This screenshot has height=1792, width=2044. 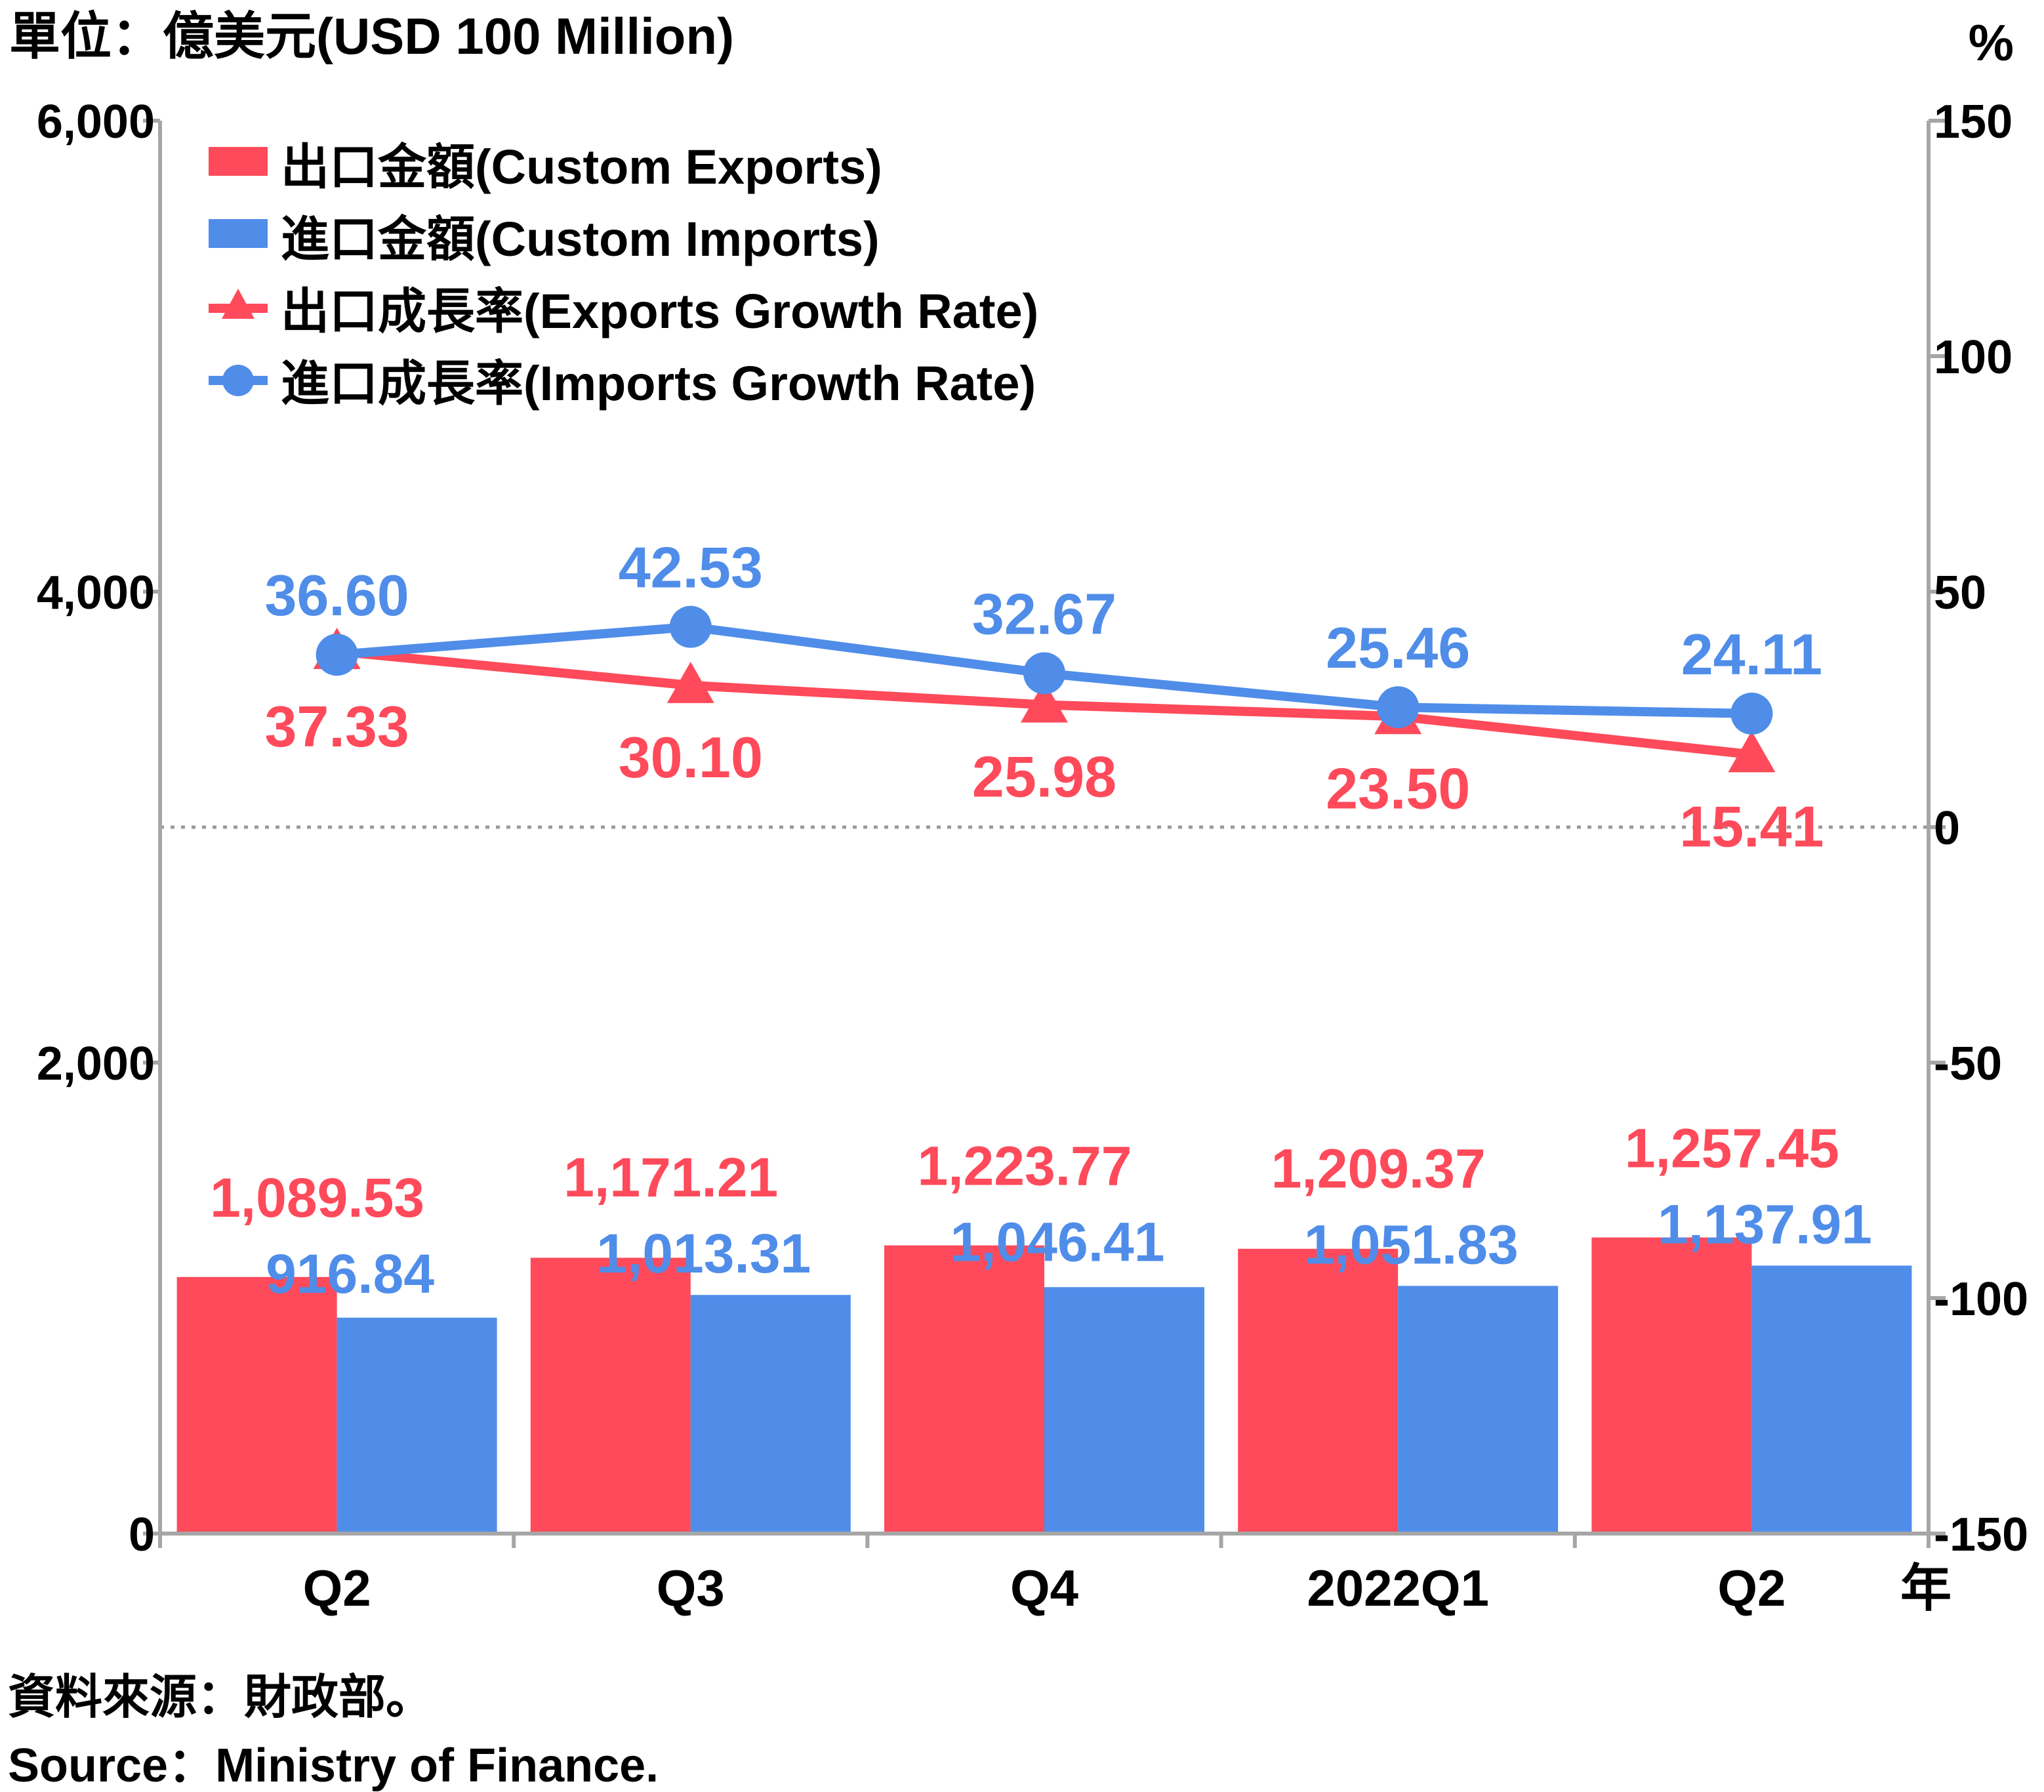 I want to click on x-category-label: Q4, so click(x=1044, y=1588).